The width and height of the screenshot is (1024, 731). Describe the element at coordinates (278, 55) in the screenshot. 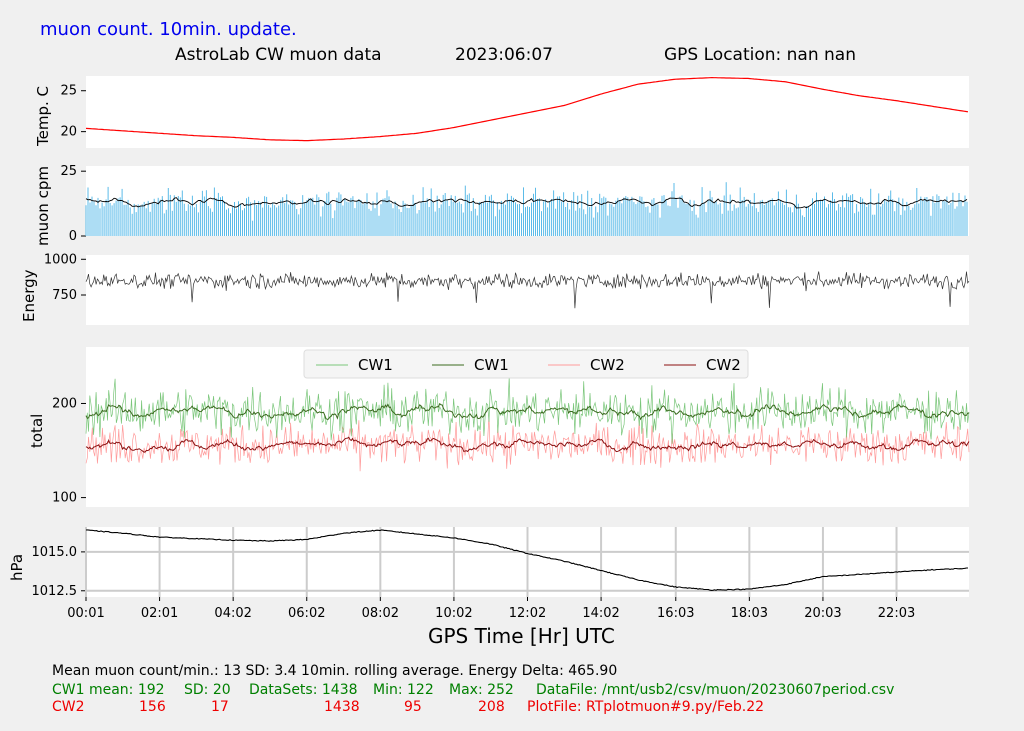

I see `chart-title: AstroLab CW muon data` at that location.